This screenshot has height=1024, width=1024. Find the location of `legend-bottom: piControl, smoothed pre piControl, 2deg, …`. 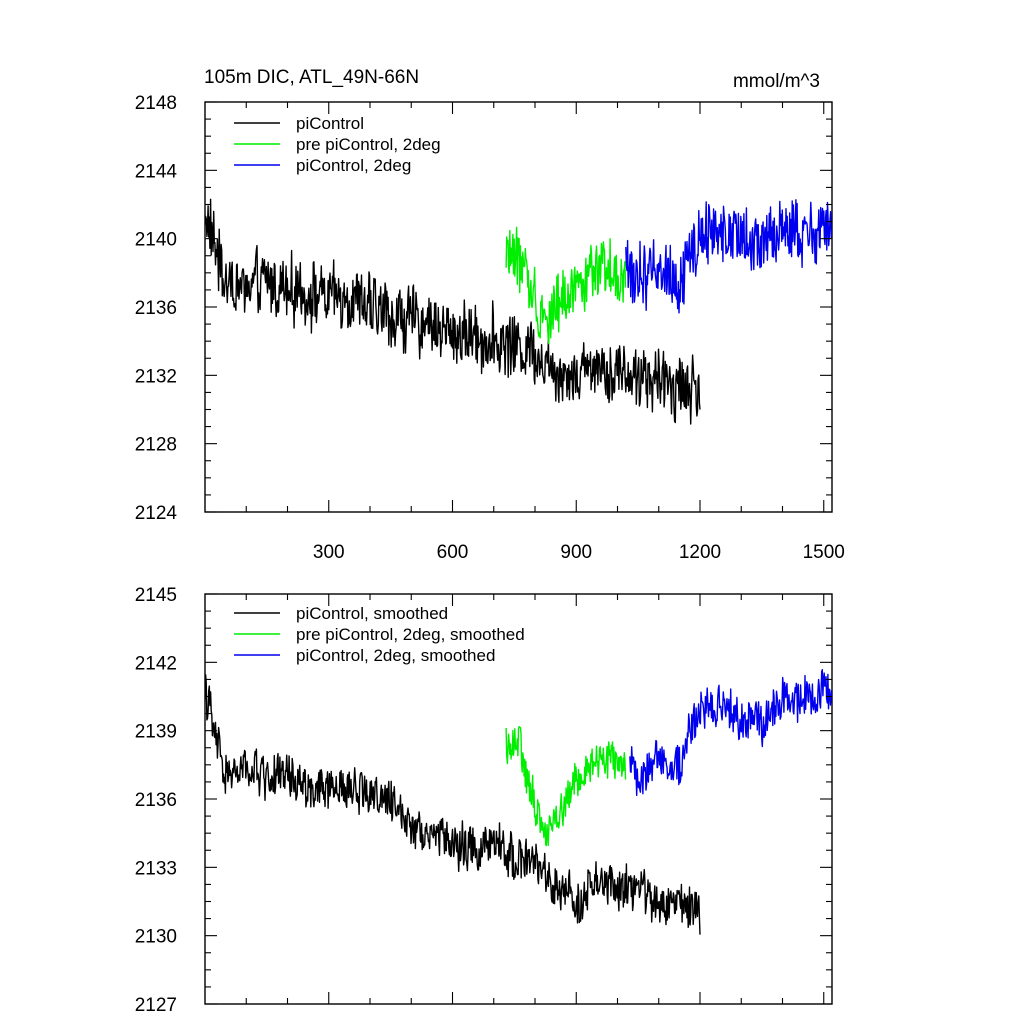

legend-bottom: piControl, smoothed pre piControl, 2deg, … is located at coordinates (379, 634).